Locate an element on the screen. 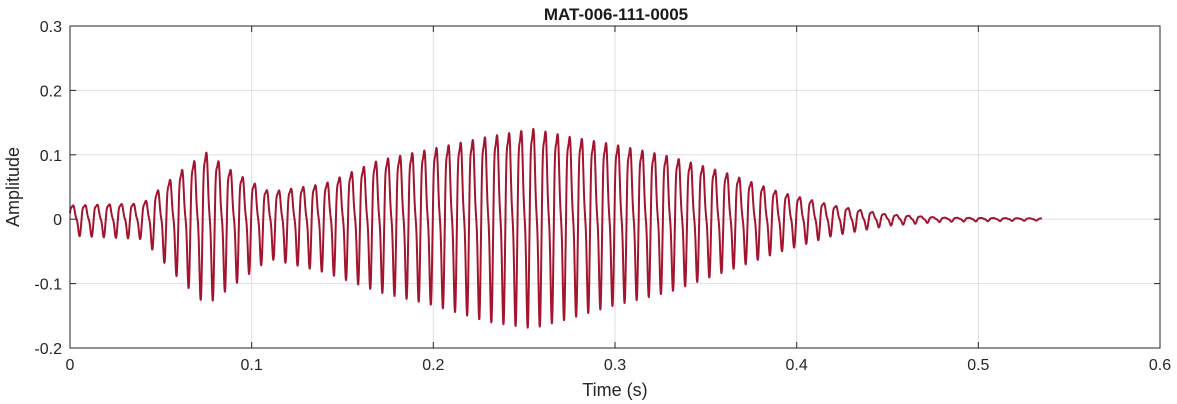 The image size is (1177, 404). y-tick-label: 0 is located at coordinates (57, 220).